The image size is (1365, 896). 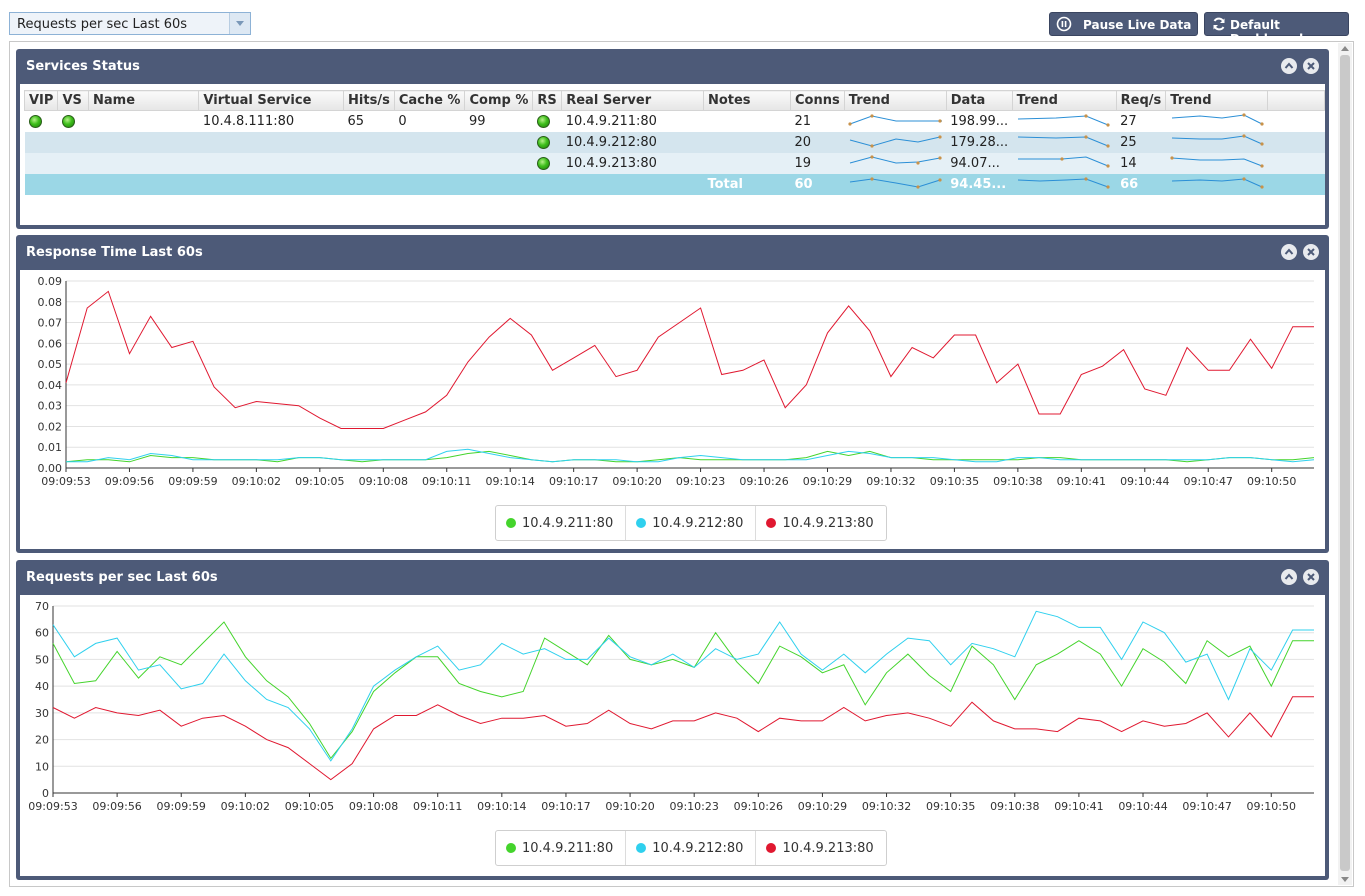 I want to click on scrollbar-thumb, so click(x=1345, y=463).